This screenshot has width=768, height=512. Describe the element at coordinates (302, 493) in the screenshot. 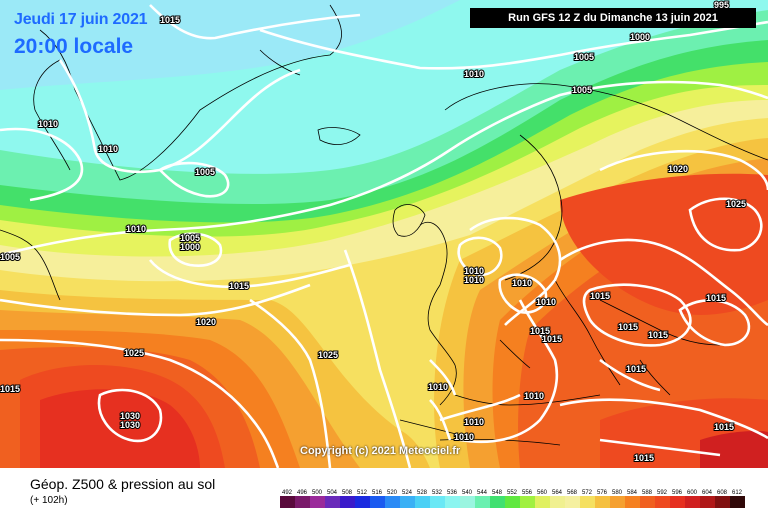

I see `scale-tick-label: 496` at that location.